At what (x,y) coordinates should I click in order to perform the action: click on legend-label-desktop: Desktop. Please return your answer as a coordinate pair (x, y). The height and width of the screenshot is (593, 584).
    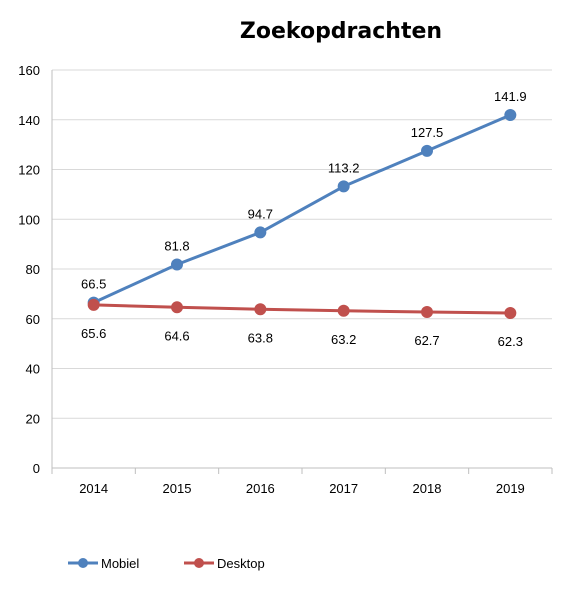
    Looking at the image, I should click on (241, 563).